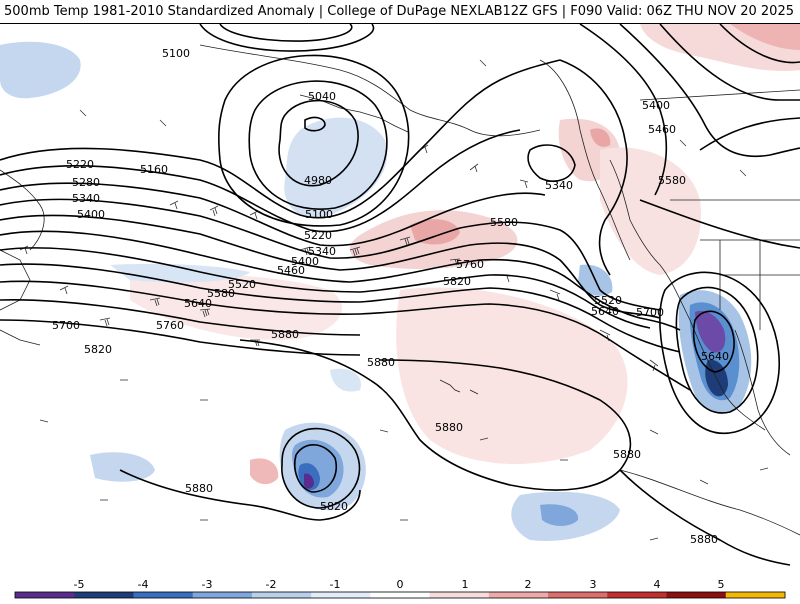  What do you see at coordinates (593, 584) in the screenshot?
I see `colorbar-tick-label: 3` at bounding box center [593, 584].